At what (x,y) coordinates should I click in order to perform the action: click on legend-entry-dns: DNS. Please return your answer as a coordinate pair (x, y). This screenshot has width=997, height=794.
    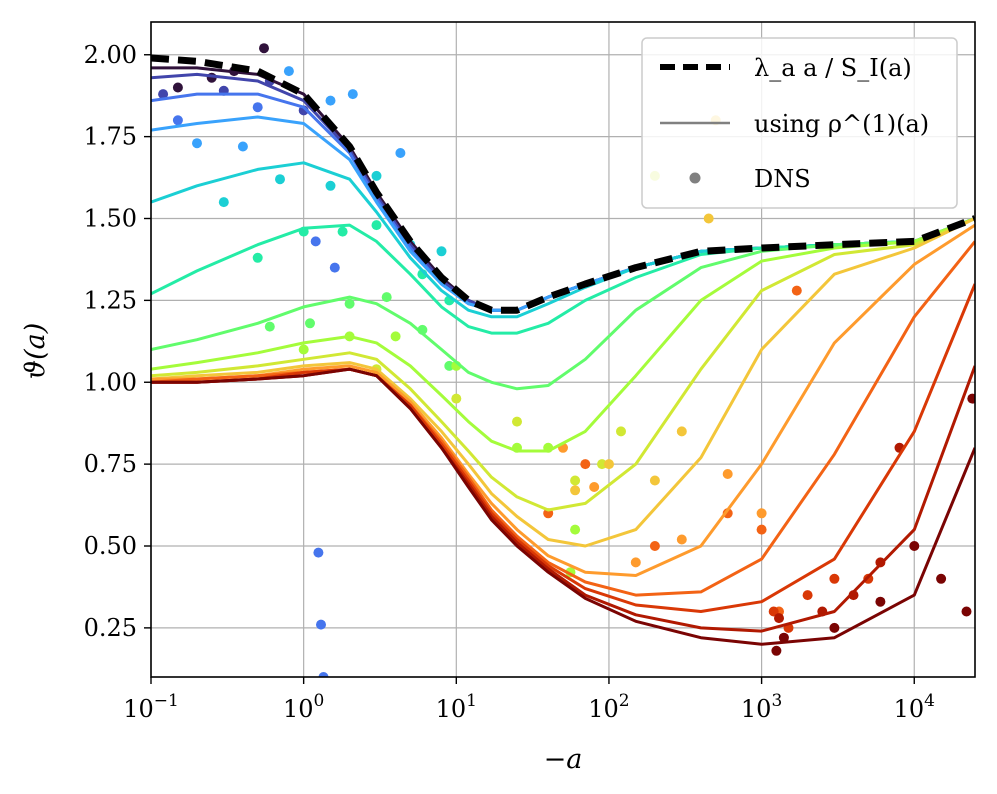
    Looking at the image, I should click on (782, 179).